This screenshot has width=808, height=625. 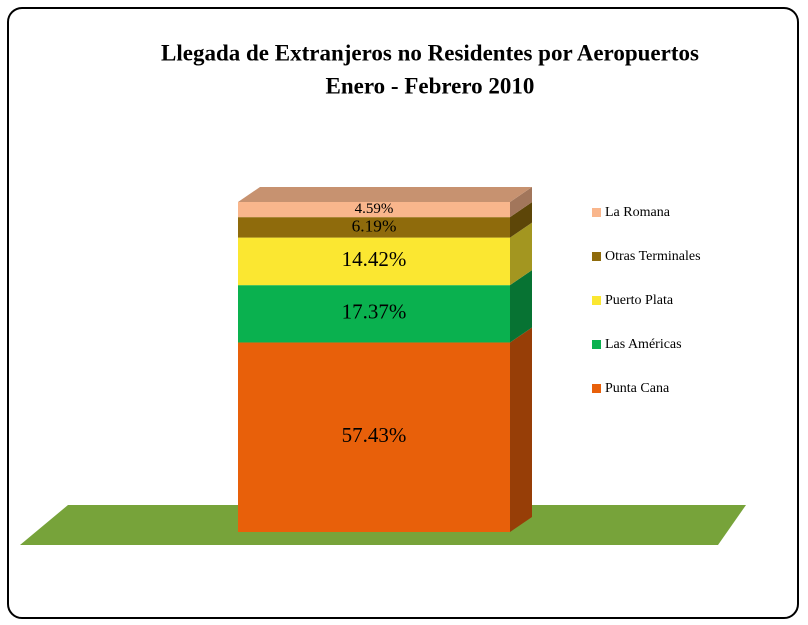 I want to click on legend-label: Otras Terminales, so click(x=653, y=256).